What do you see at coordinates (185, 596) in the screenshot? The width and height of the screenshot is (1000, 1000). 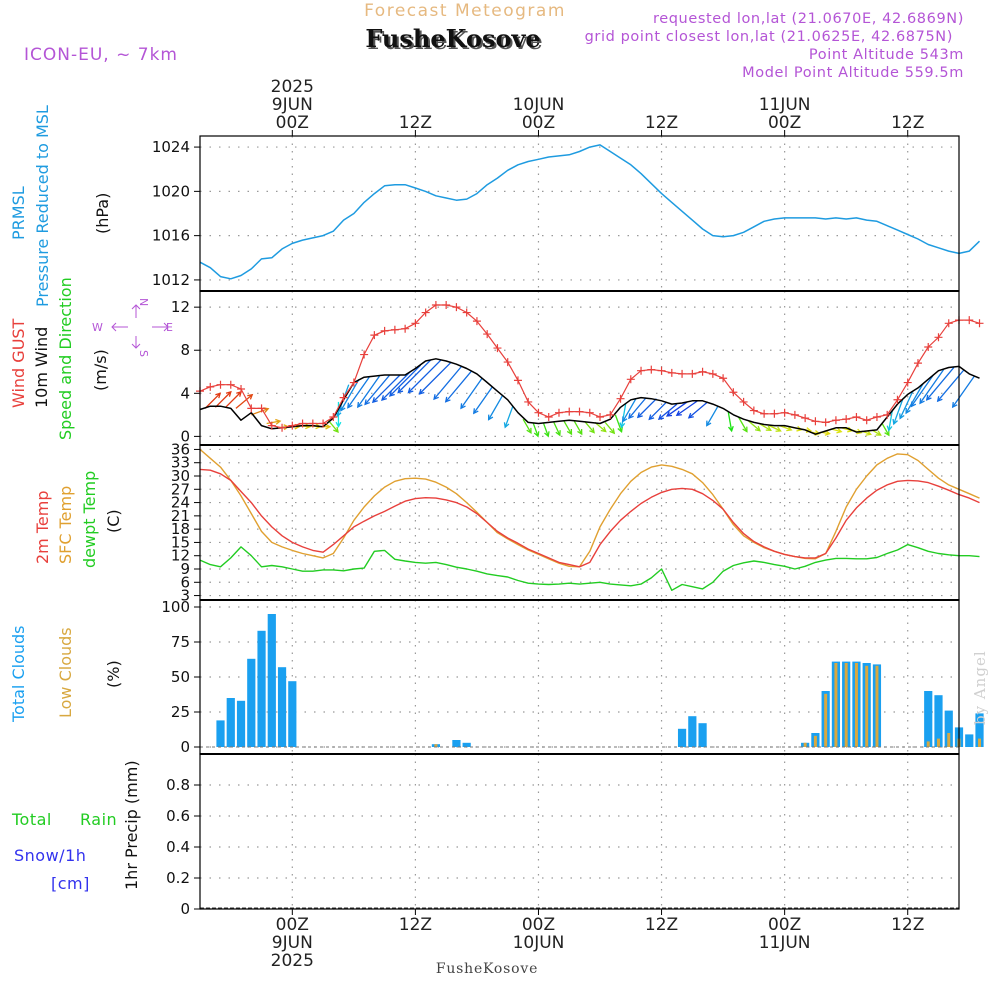 I see `ytick-label-temperature-0: 3` at bounding box center [185, 596].